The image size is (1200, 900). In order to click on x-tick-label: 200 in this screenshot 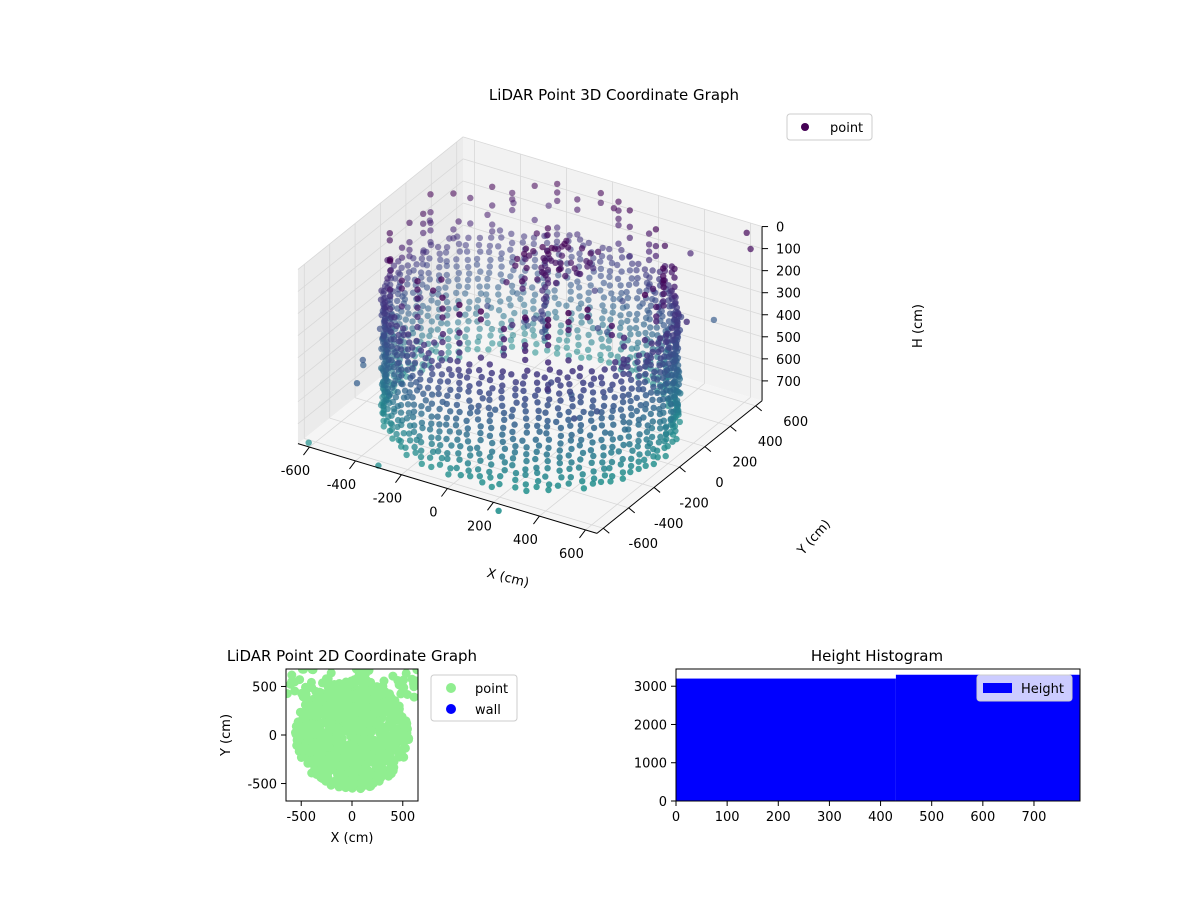, I will do `click(479, 526)`.